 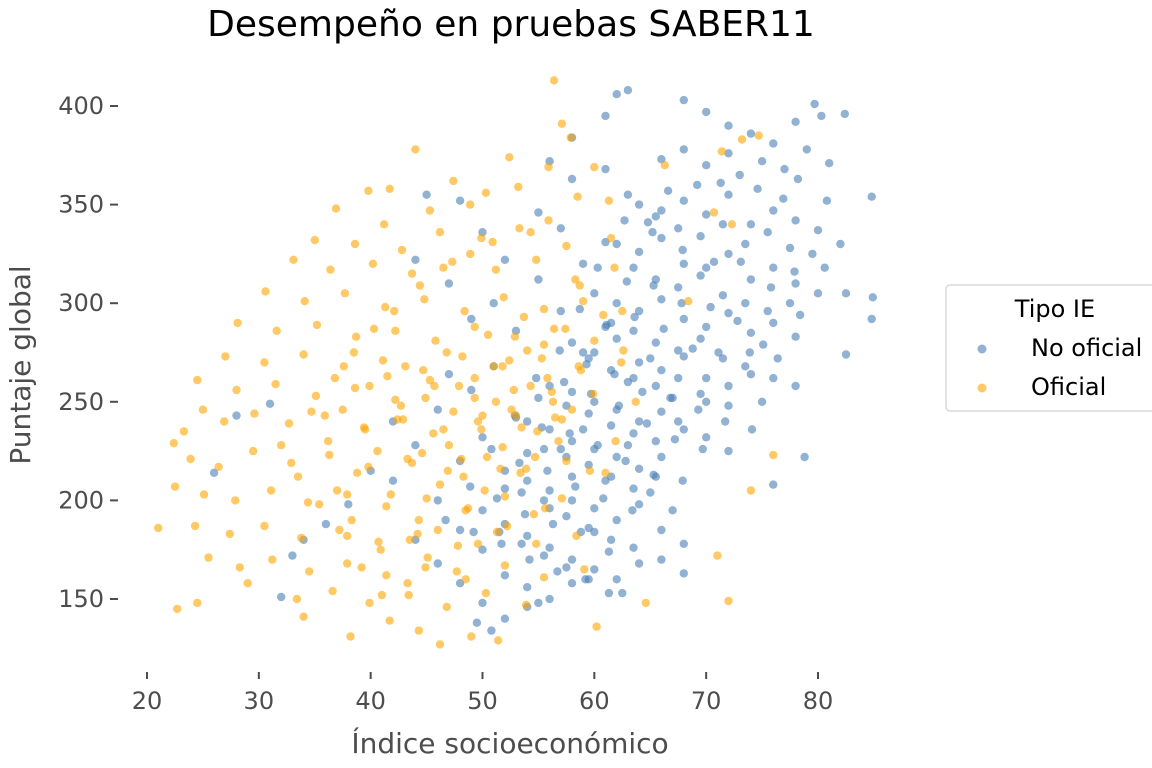 What do you see at coordinates (1054, 309) in the screenshot?
I see `legend-title: Tipo IE` at bounding box center [1054, 309].